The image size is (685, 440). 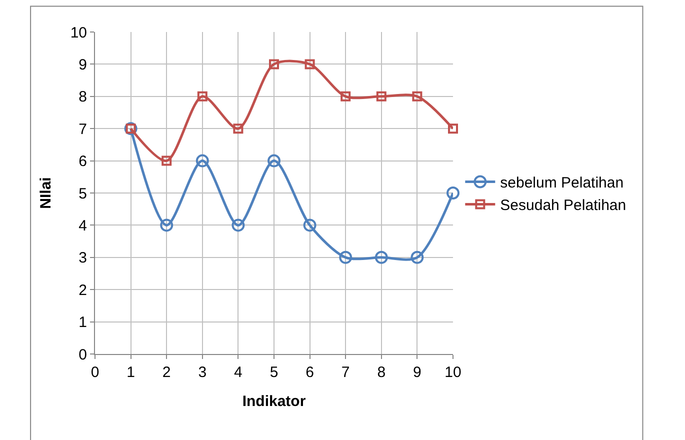 I want to click on x-tick-label: 3, so click(x=202, y=372).